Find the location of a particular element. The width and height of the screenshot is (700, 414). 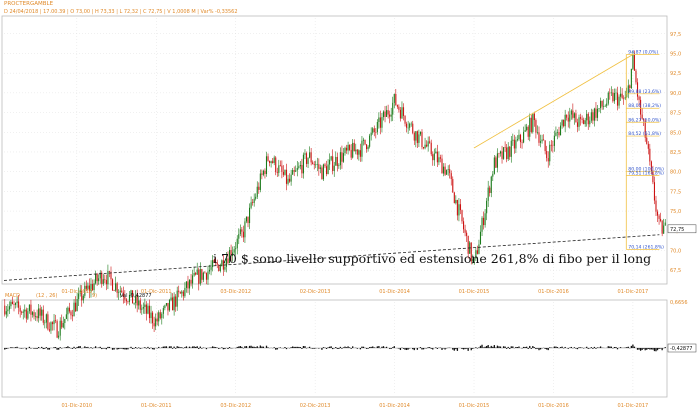

time-tick-label: 01-Dic-2016 is located at coordinates (553, 292).